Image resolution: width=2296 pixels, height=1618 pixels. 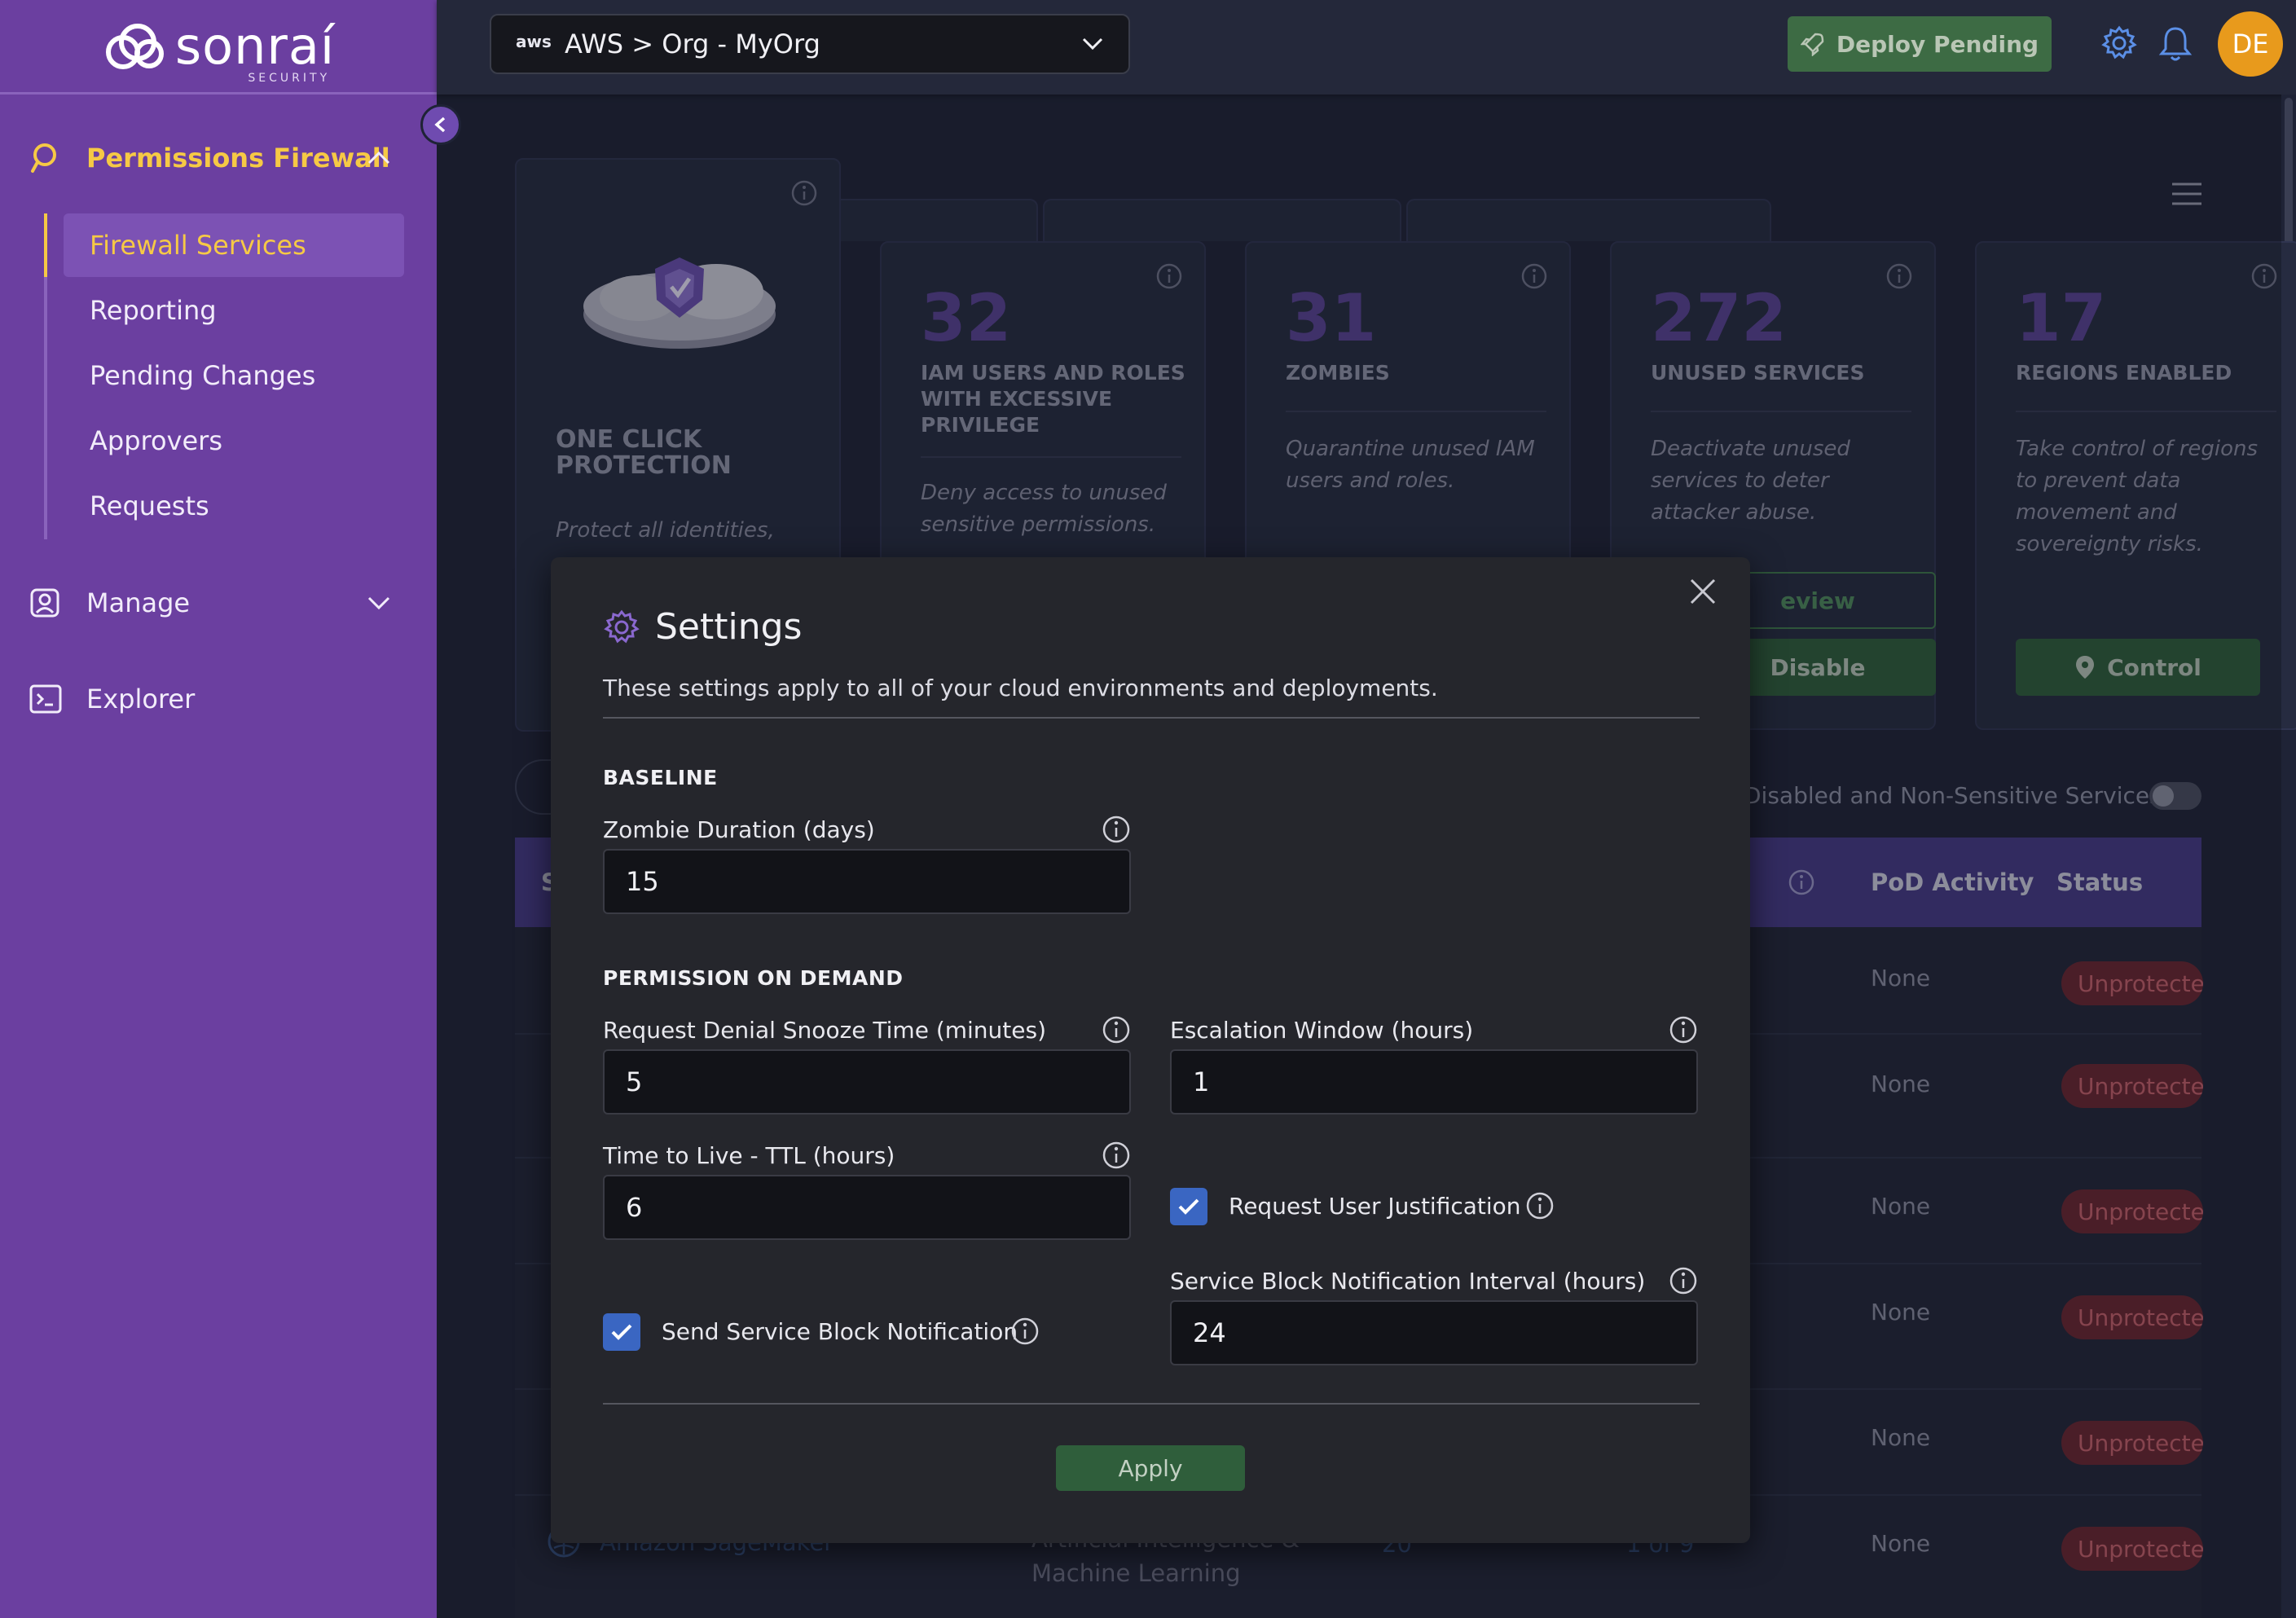 I want to click on metric-value: 272, so click(x=1719, y=318).